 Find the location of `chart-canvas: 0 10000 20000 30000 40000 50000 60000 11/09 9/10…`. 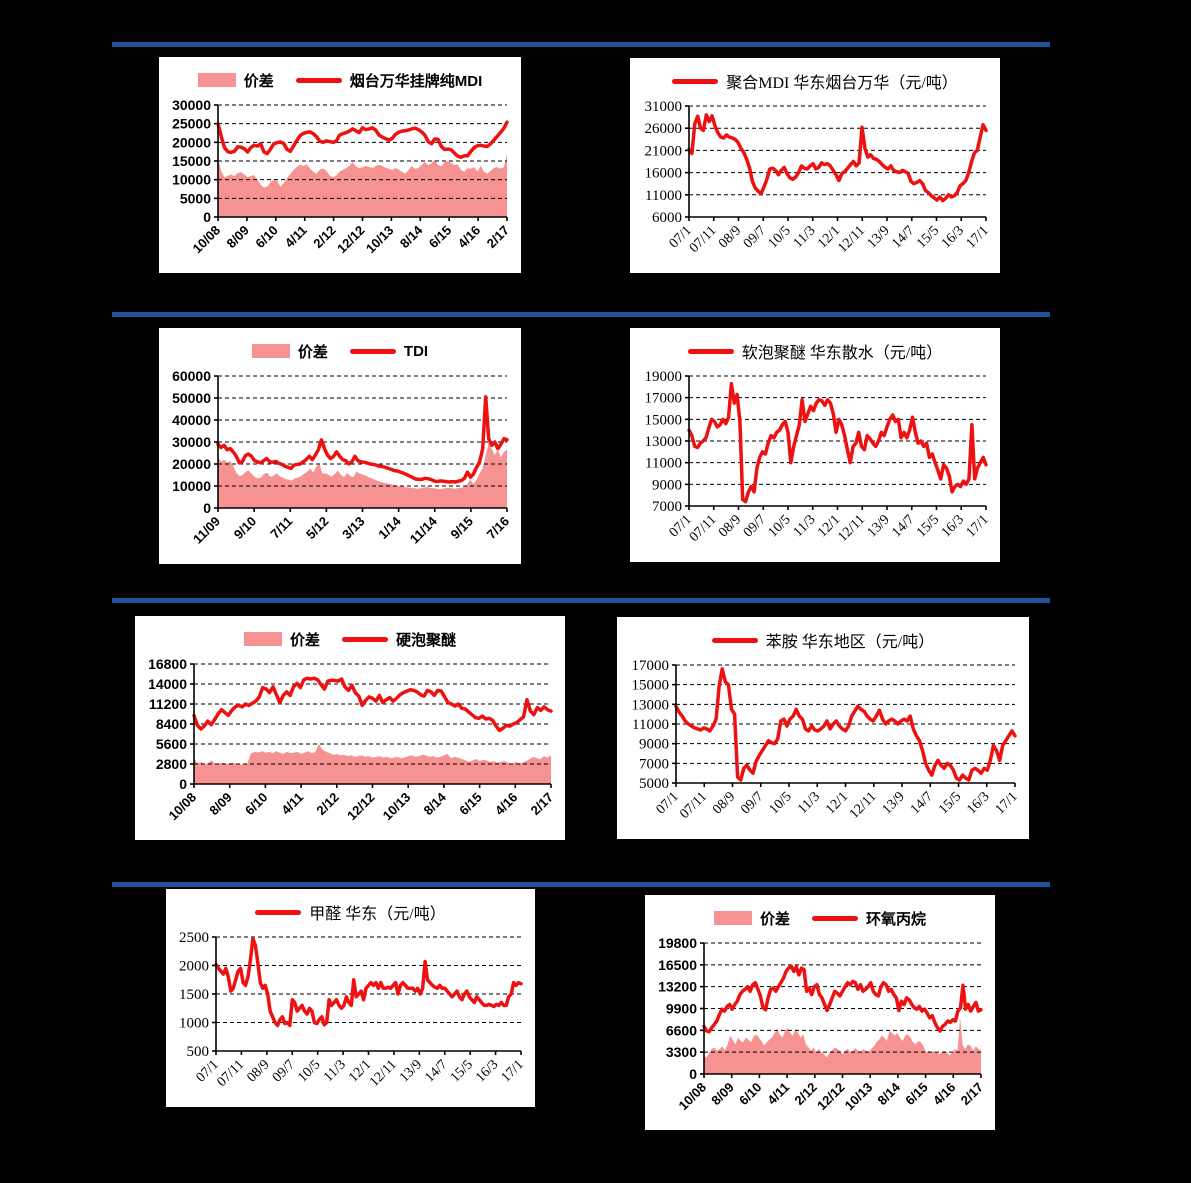

chart-canvas: 0 10000 20000 30000 40000 50000 60000 11/09 9/10… is located at coordinates (342, 457).